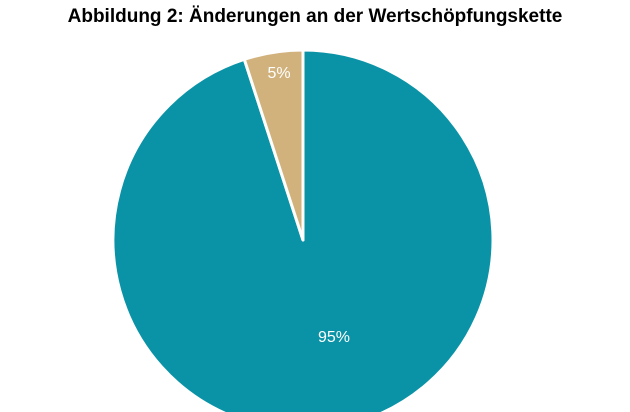 The height and width of the screenshot is (412, 630). I want to click on pie-label-95: 95%, so click(334, 337).